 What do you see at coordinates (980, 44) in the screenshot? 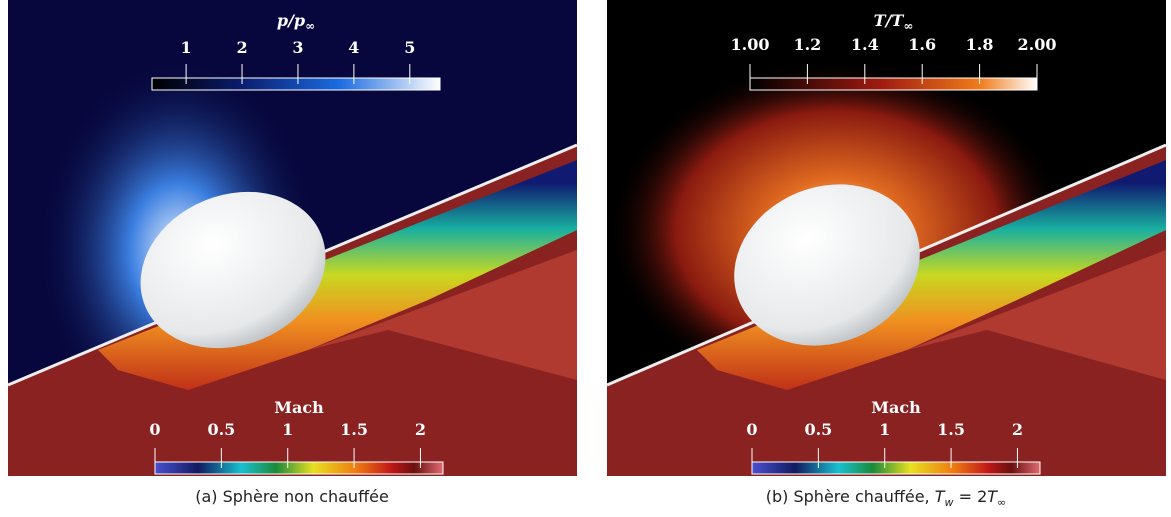
I see `tick-label: 1.8` at bounding box center [980, 44].